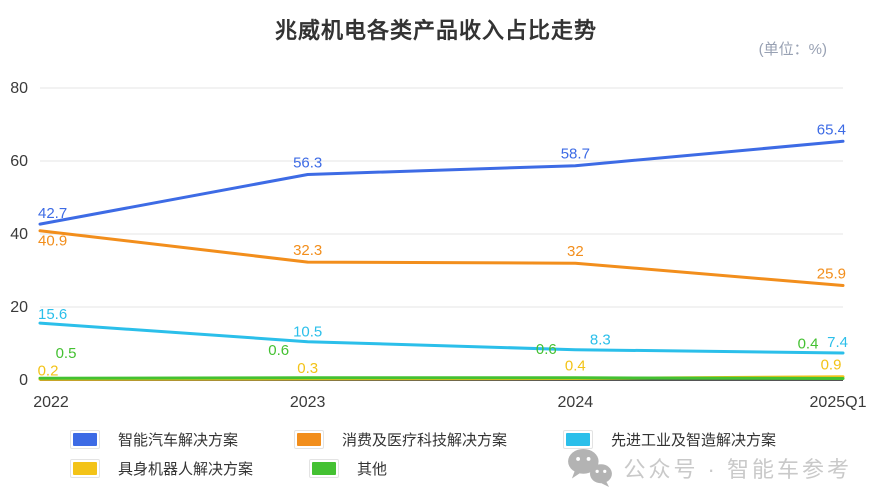 This screenshot has height=498, width=872. Describe the element at coordinates (348, 468) in the screenshot. I see `legend-item-4: 其他` at that location.